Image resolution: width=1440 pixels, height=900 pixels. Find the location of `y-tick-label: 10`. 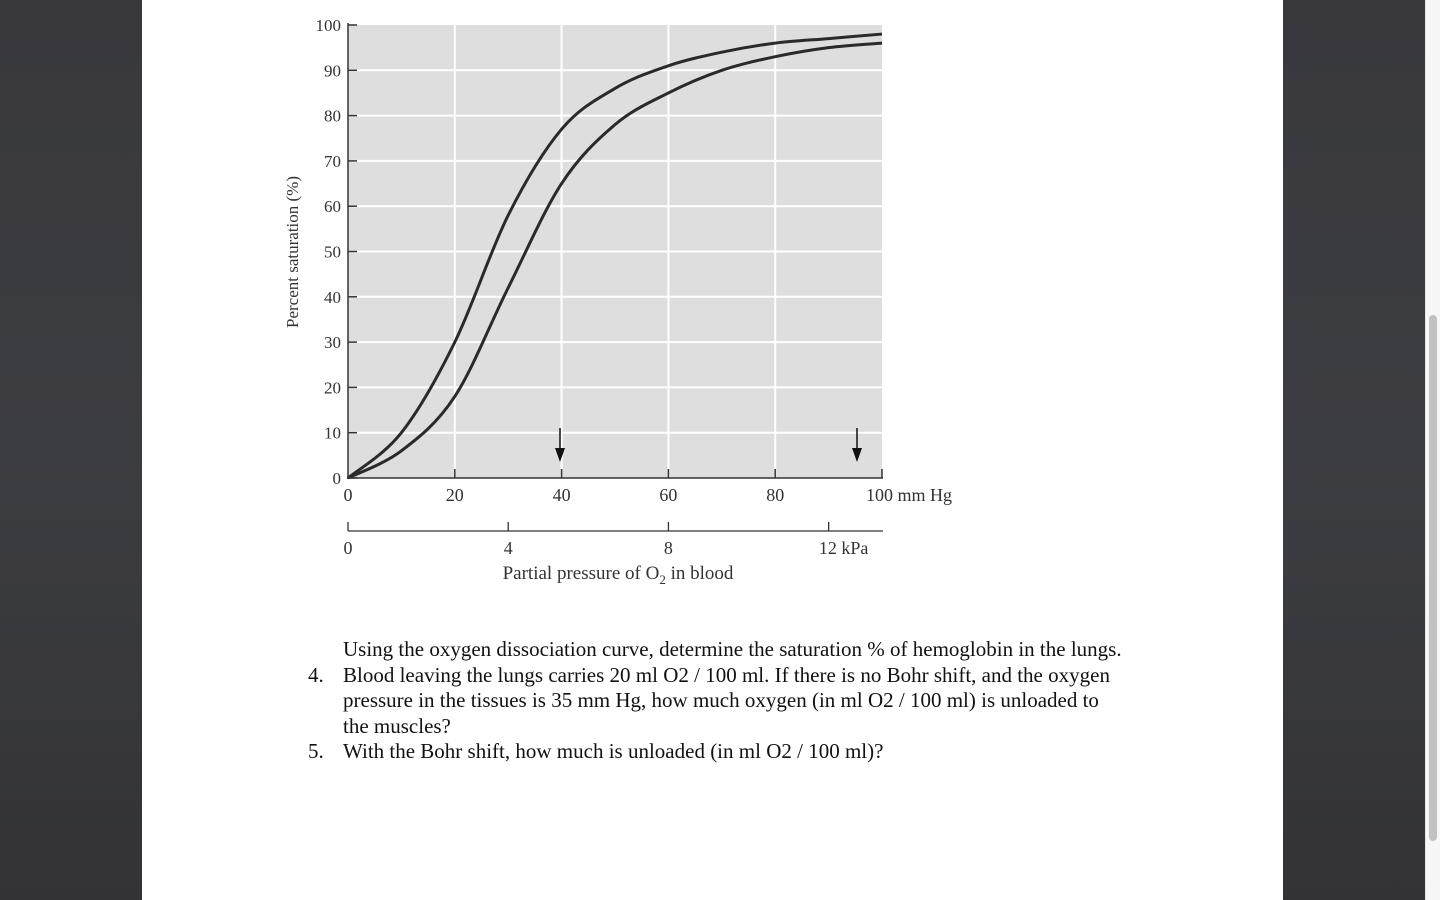

y-tick-label: 10 is located at coordinates (332, 433).